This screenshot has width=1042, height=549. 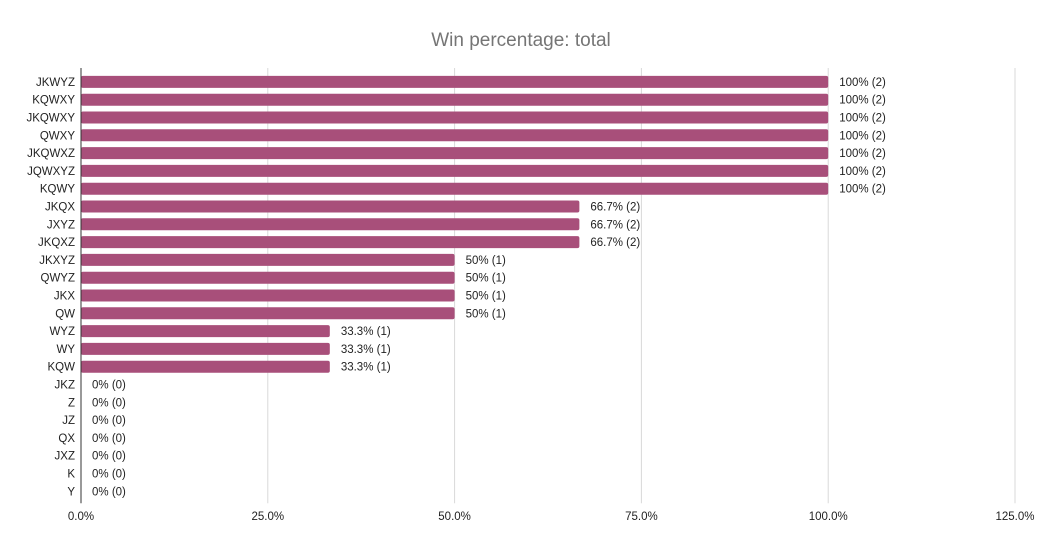 What do you see at coordinates (71, 492) in the screenshot?
I see `category-label: Y` at bounding box center [71, 492].